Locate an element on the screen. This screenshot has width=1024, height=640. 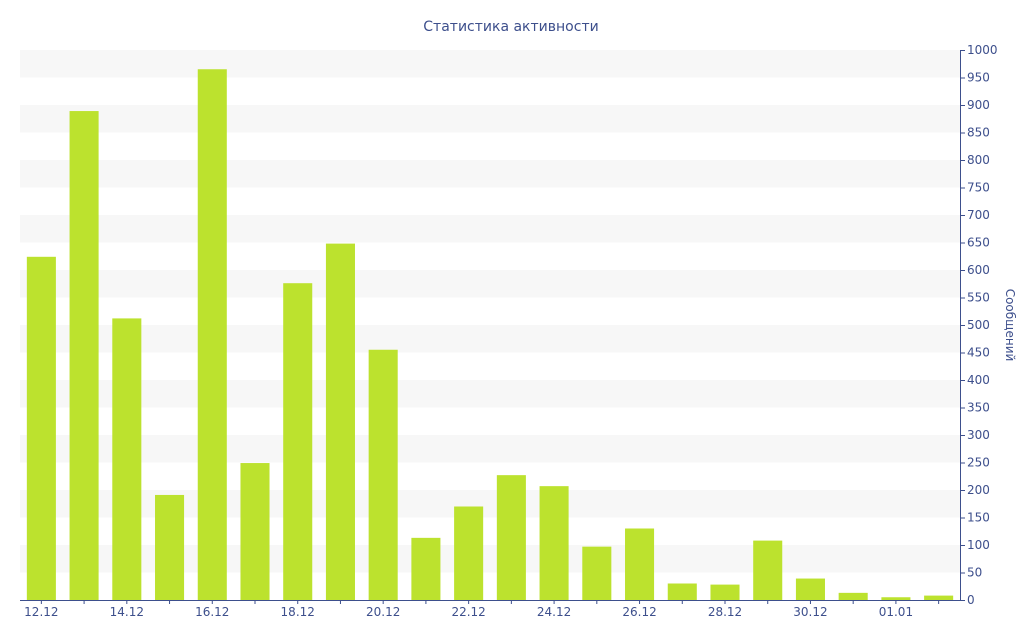
y-tick-label: 250 is located at coordinates (978, 463).